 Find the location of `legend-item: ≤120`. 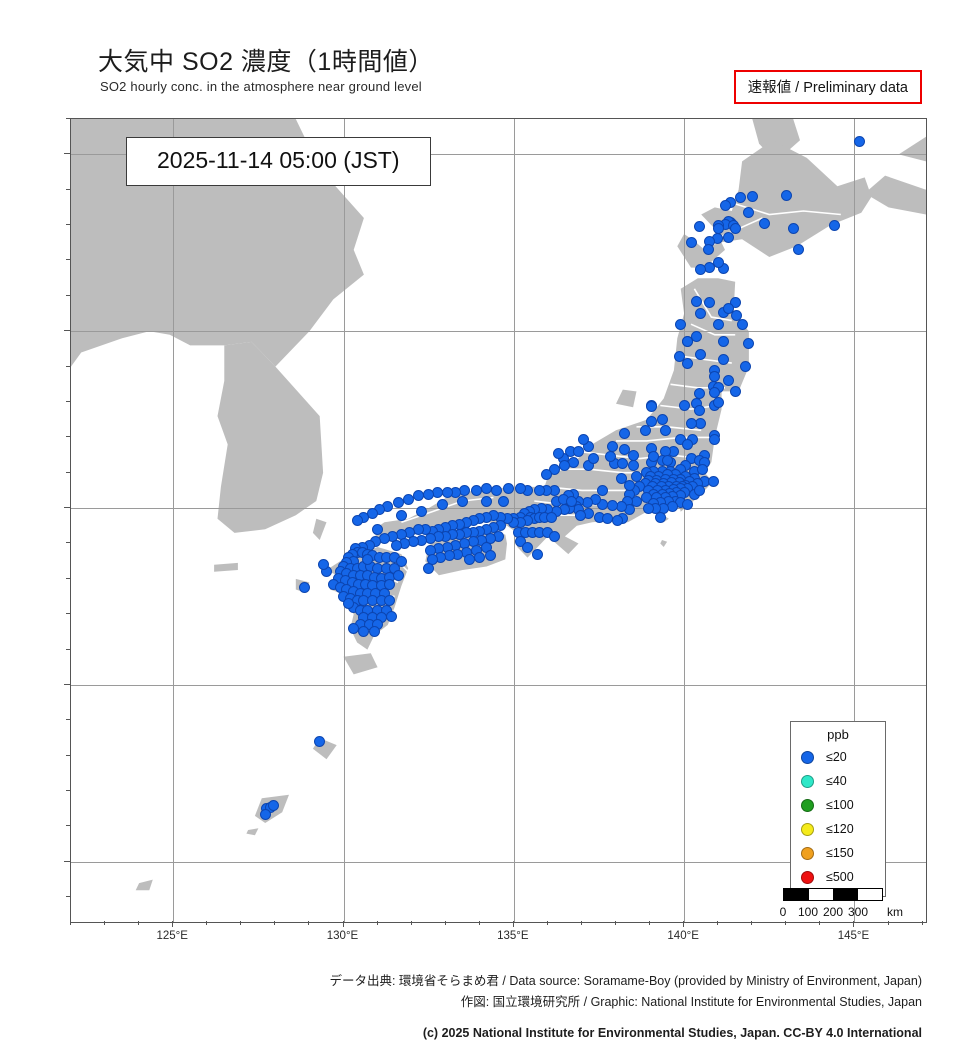

legend-item: ≤120 is located at coordinates (838, 829).